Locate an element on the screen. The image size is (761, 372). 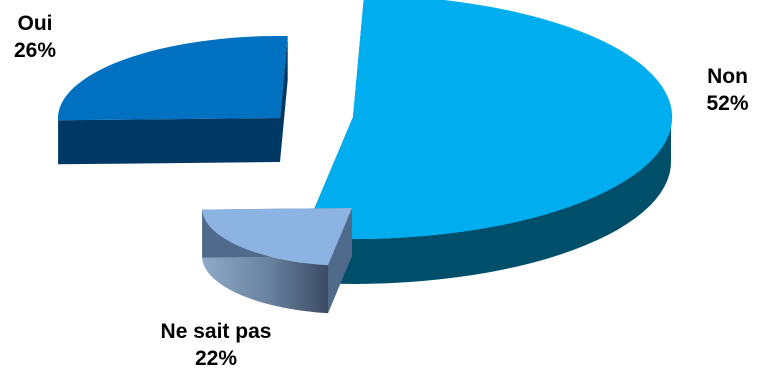
slice-label-ne-sait-pas: Ne sait pas 22% is located at coordinates (216, 345).